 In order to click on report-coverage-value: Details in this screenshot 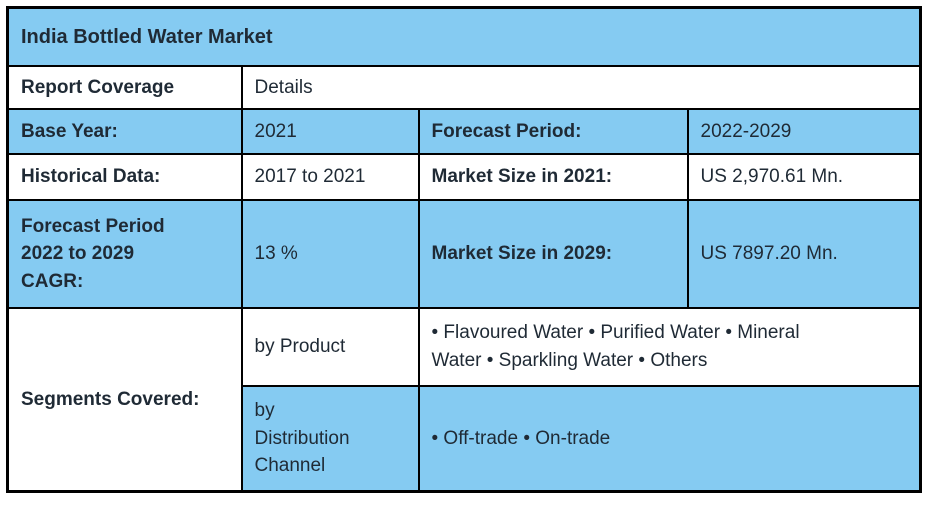, I will do `click(581, 87)`.